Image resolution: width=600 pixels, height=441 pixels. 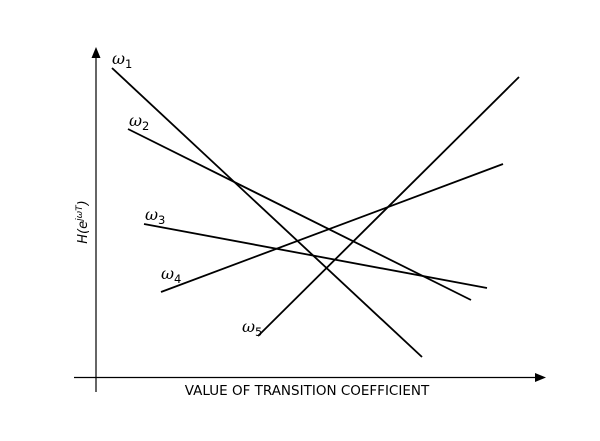 I want to click on label-omega-2: ω2, so click(x=139, y=122).